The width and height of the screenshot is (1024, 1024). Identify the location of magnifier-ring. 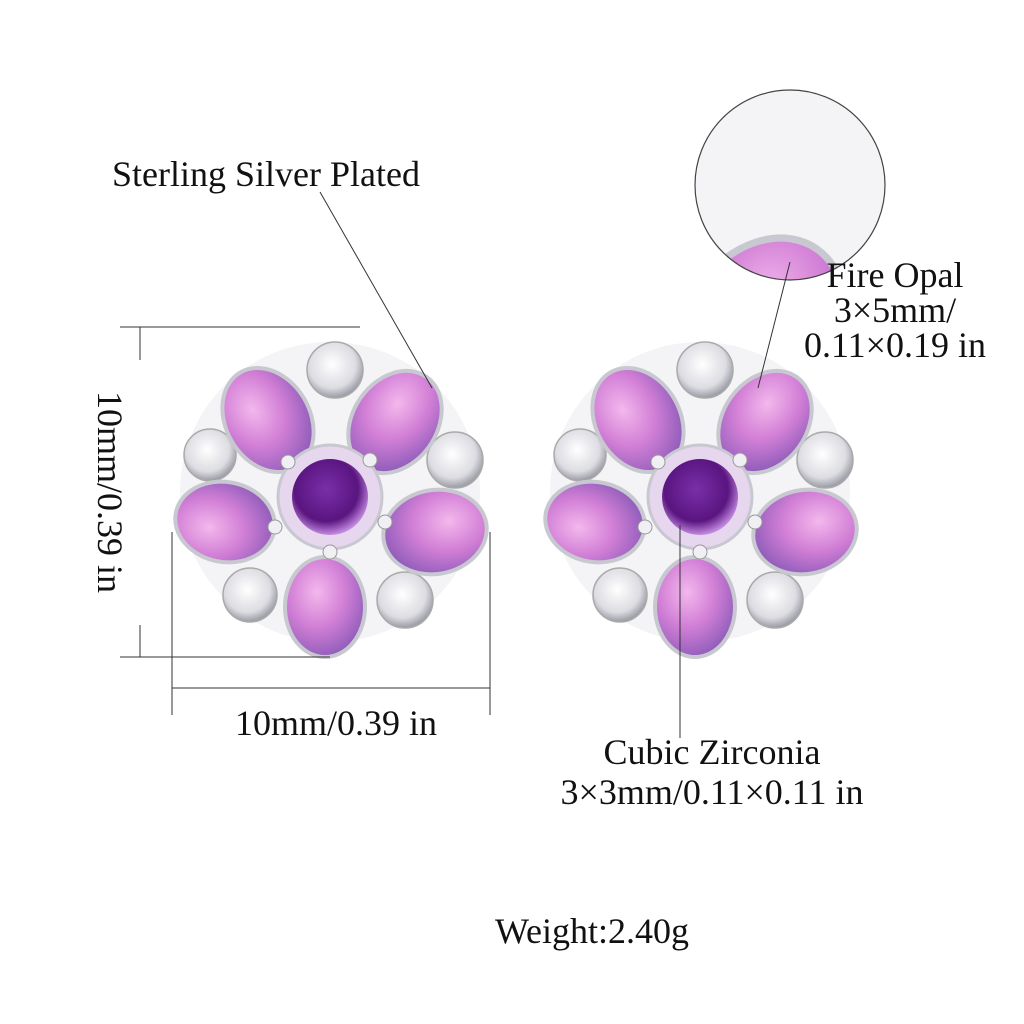
(790, 185).